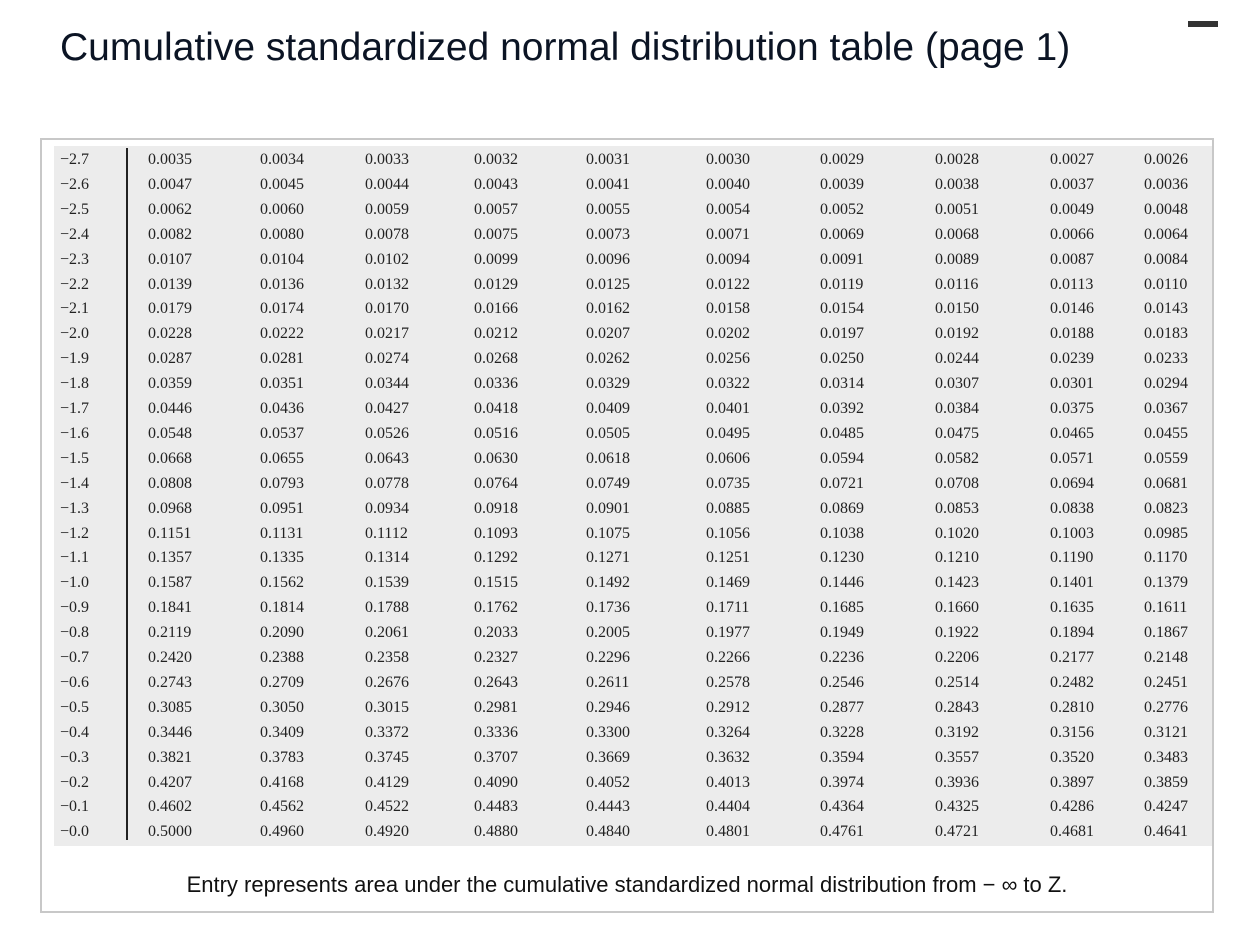 Image resolution: width=1240 pixels, height=928 pixels. What do you see at coordinates (1072, 558) in the screenshot?
I see `probability-cell: 0.1190` at bounding box center [1072, 558].